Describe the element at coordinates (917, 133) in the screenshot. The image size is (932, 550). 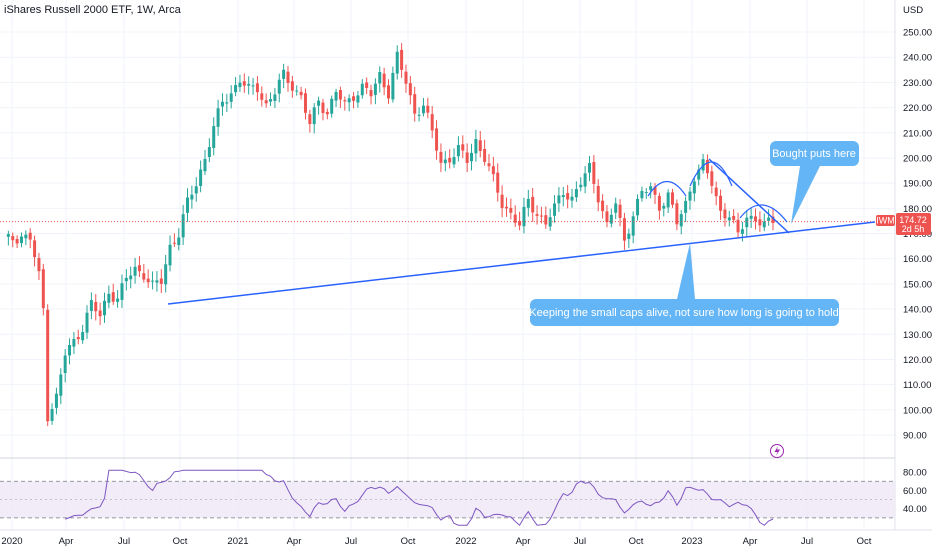
I see `price-tick-label: 210.00` at that location.